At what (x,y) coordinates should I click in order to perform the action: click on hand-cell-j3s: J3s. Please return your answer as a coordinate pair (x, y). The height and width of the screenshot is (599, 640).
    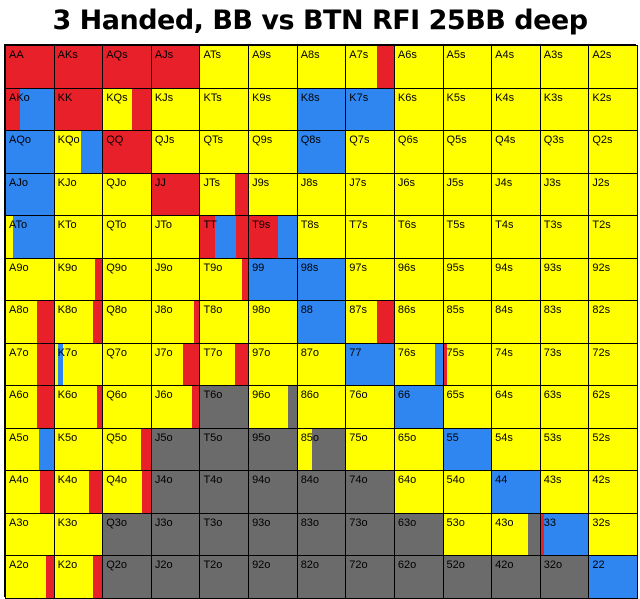
    Looking at the image, I should click on (564, 194).